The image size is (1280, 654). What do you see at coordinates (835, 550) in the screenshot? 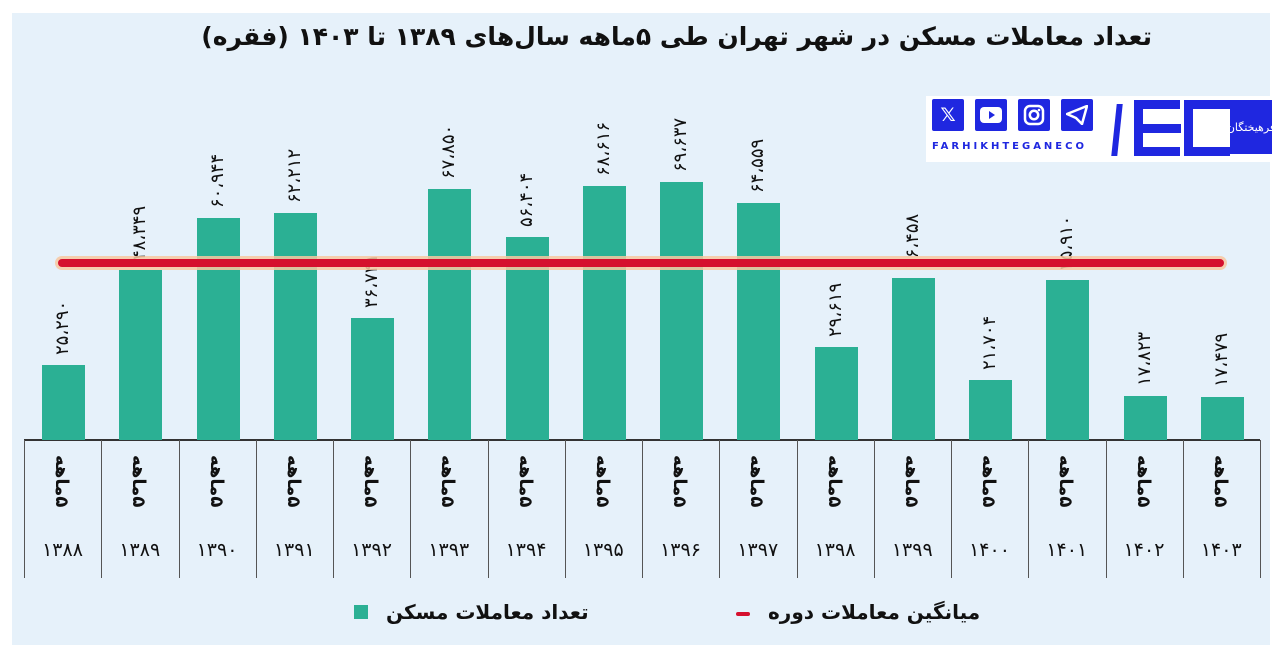
I see `category-year-label: ۱۳۹۸` at bounding box center [835, 550].